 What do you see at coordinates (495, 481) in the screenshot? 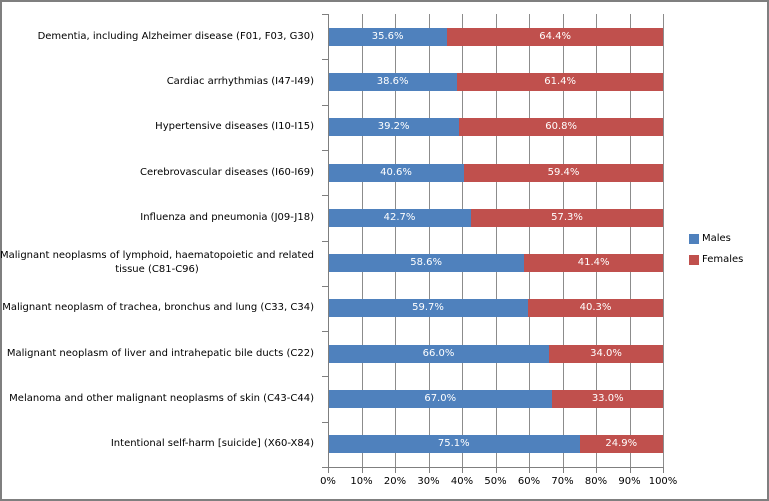
I see `value-axis-tick-label: 50%` at bounding box center [495, 481].